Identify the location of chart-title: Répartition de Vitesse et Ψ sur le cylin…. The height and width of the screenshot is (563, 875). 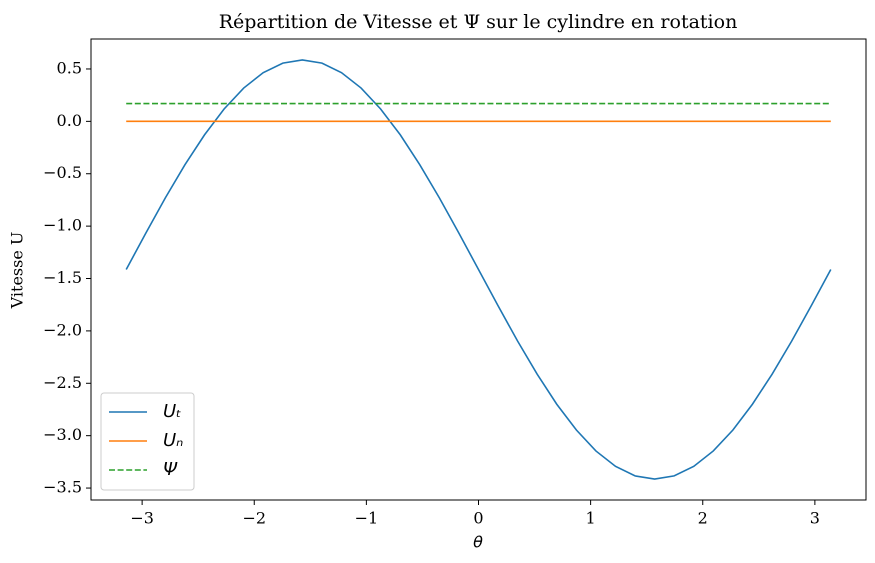
(478, 22).